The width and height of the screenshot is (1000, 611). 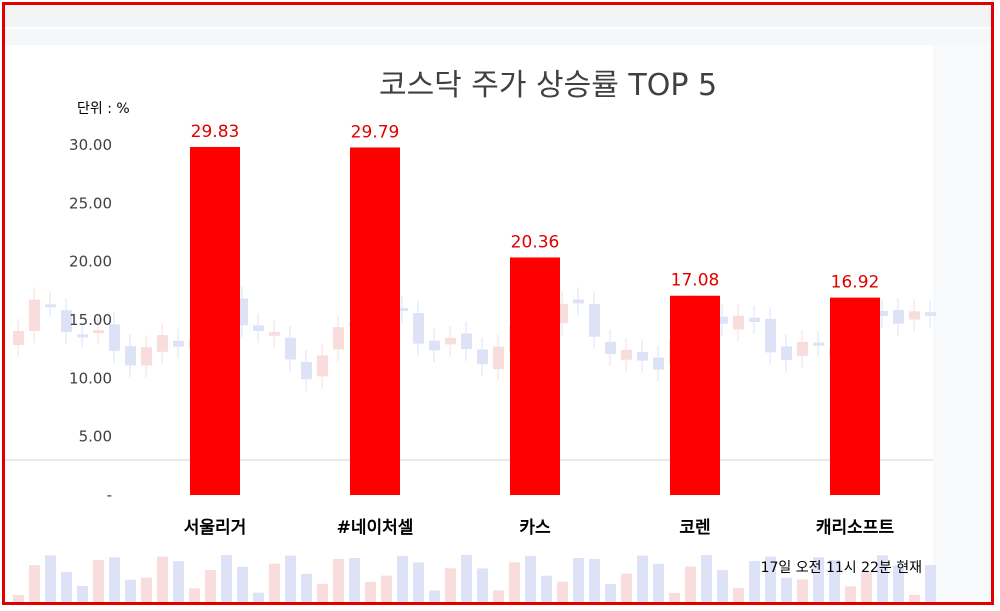 I want to click on category-label: 카스, so click(x=535, y=528).